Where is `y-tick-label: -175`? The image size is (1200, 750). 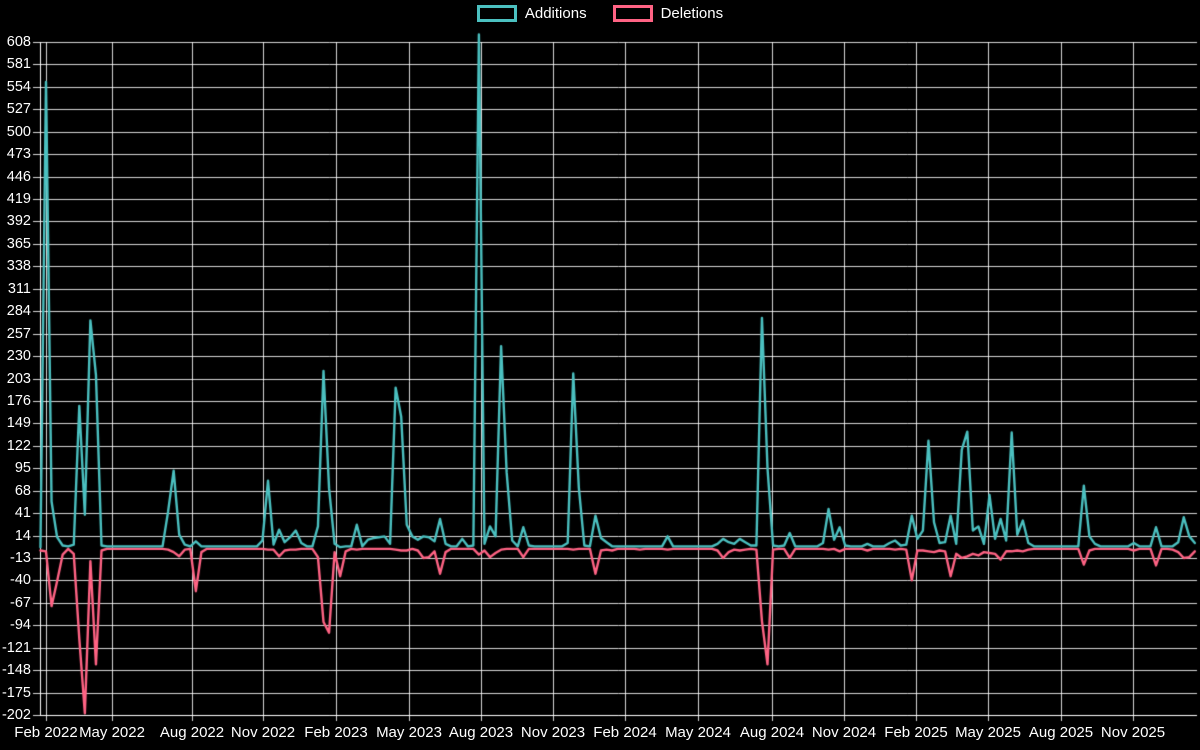 y-tick-label: -175 is located at coordinates (16, 692).